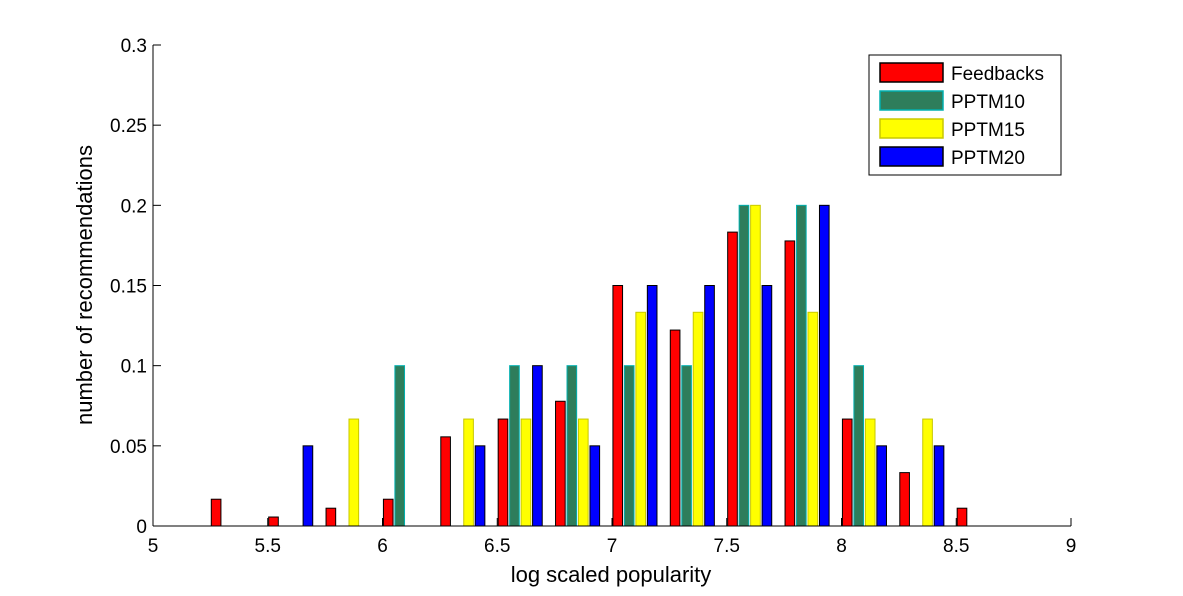  I want to click on y-tick-label-5: 0.25, so click(128, 126).